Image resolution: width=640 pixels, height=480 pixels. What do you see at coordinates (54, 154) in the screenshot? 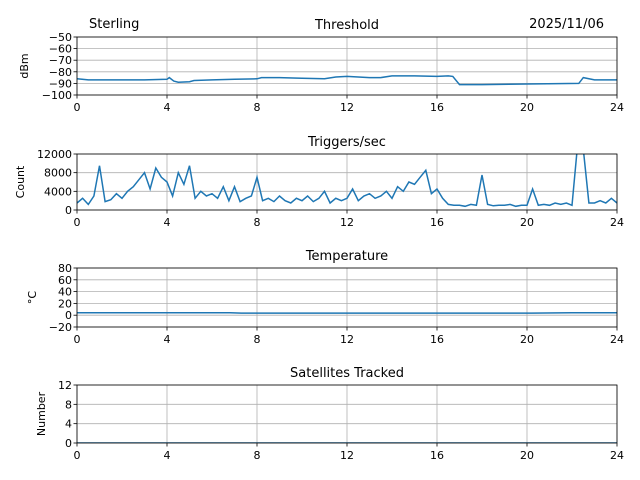
I see `y-tick-label: 12000` at bounding box center [54, 154].